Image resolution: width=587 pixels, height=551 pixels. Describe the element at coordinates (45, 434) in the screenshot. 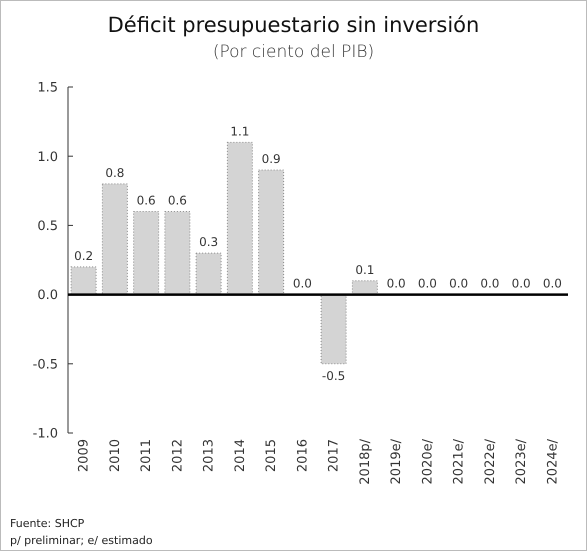

I see `y-tick-label: -1.0` at that location.